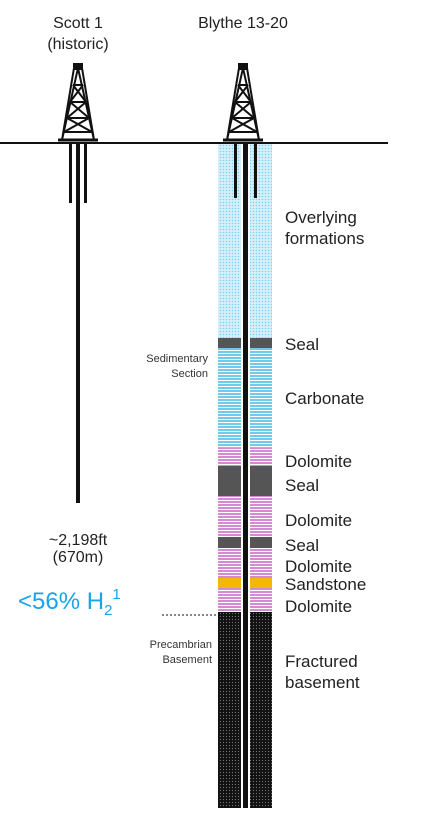  Describe the element at coordinates (245, 475) in the screenshot. I see `strata-column` at that location.